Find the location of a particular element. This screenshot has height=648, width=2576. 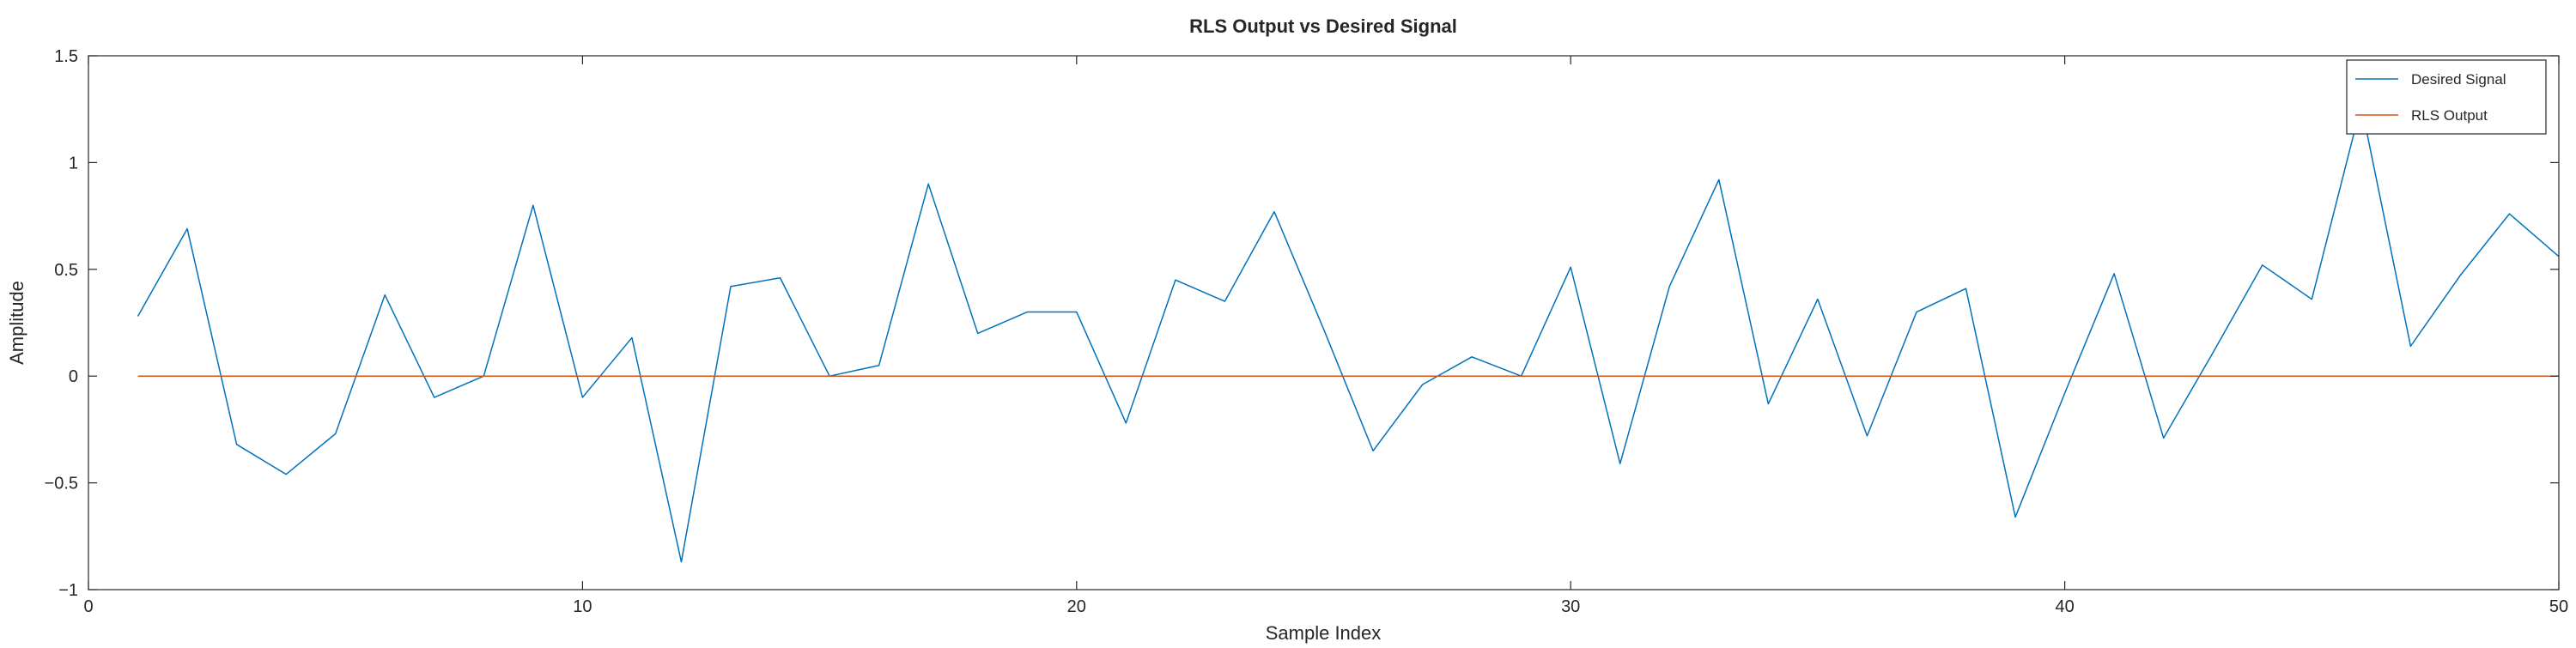

y-axis-label: Amplitude is located at coordinates (16, 323).